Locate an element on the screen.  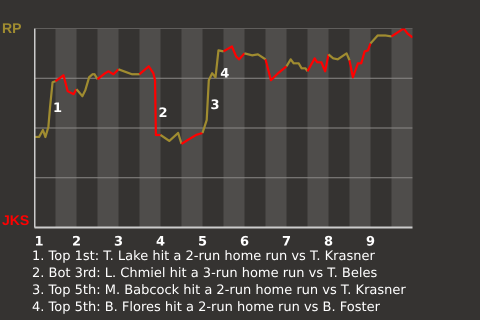
text: 4. Top 5th: B. Flores hit a 2-run home run vs B. Foster is located at coordinates (206, 307).